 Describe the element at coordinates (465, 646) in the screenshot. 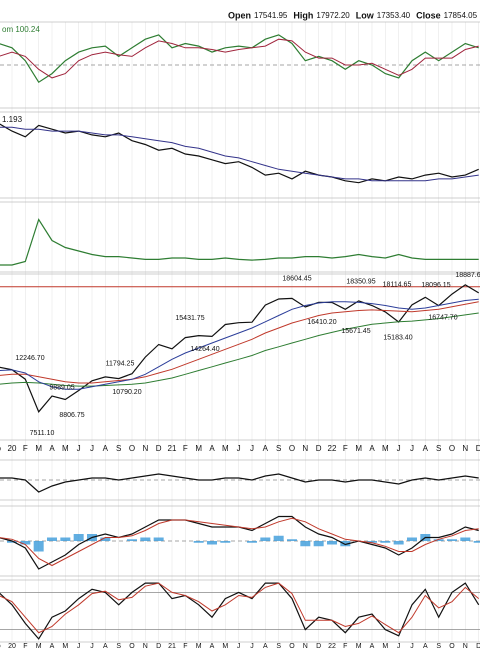

I see `x-tick-label-bottom: N` at that location.